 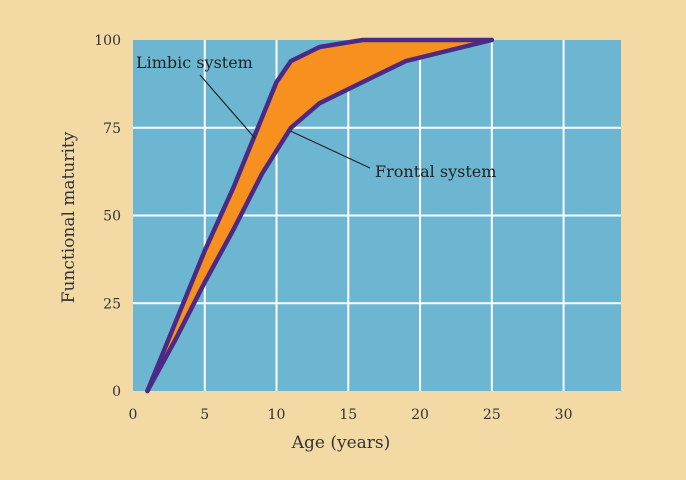 What do you see at coordinates (492, 415) in the screenshot?
I see `x-tick-25: 25` at bounding box center [492, 415].